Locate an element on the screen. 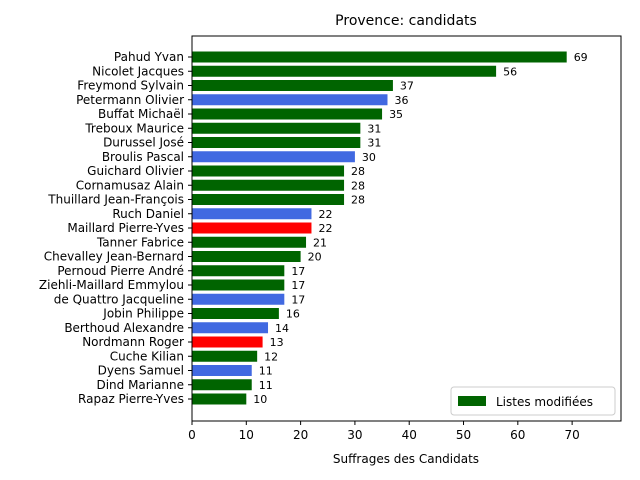 The image size is (640, 480). x-tick-label: 70 is located at coordinates (571, 435).